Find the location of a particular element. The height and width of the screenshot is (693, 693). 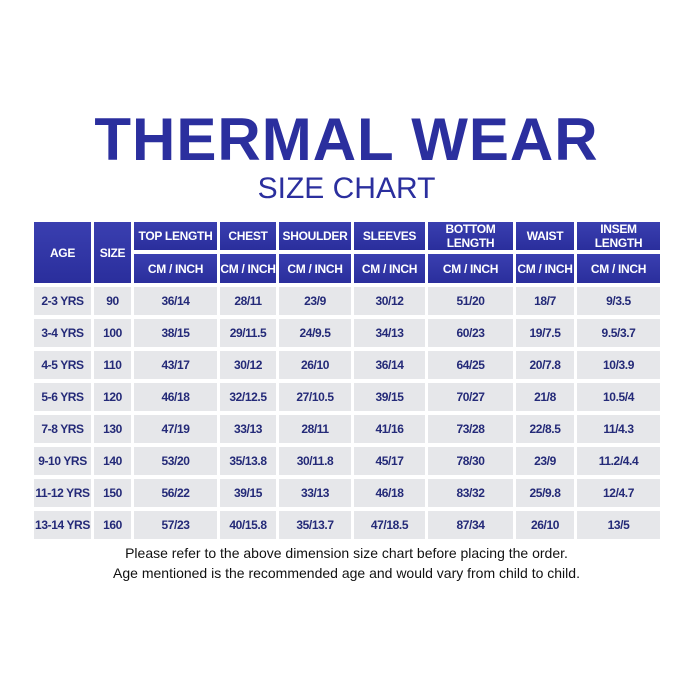

size-cell: 160 is located at coordinates (112, 525).